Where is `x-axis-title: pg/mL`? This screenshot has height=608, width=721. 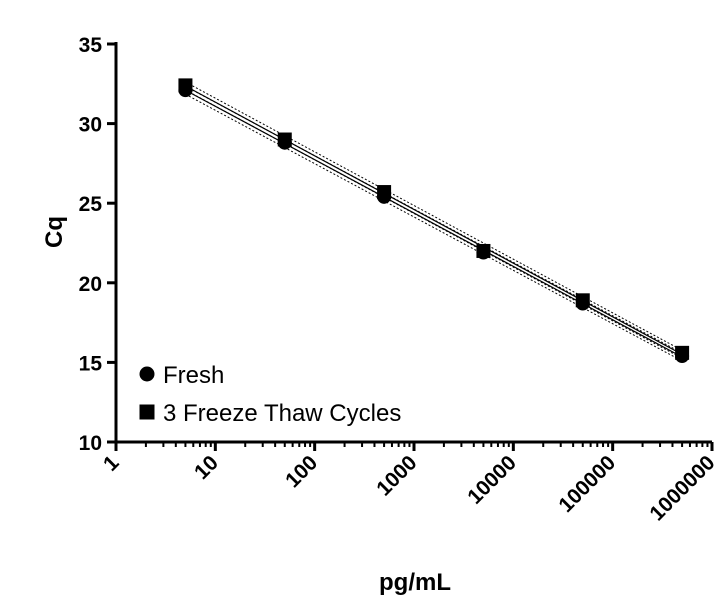 x-axis-title: pg/mL is located at coordinates (415, 582).